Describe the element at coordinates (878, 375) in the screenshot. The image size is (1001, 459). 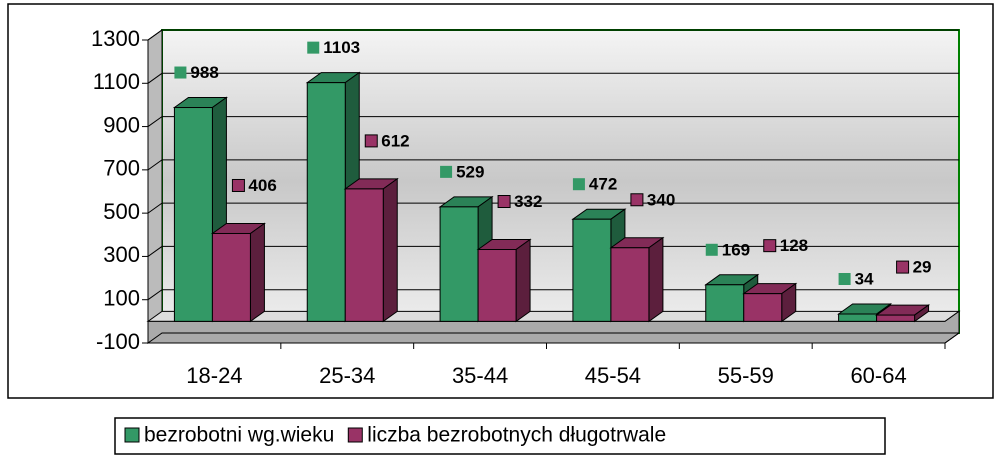
I see `x-tick-label: 60-64` at that location.